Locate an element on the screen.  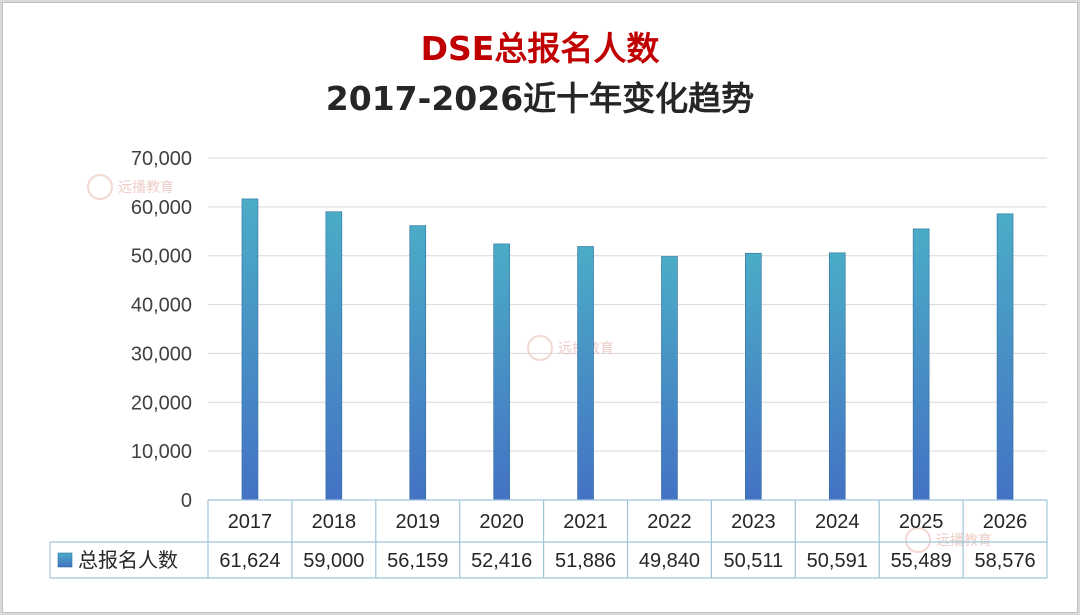
chart-subtitle: 2017-2026近十年变化趋势 is located at coordinates (540, 98).